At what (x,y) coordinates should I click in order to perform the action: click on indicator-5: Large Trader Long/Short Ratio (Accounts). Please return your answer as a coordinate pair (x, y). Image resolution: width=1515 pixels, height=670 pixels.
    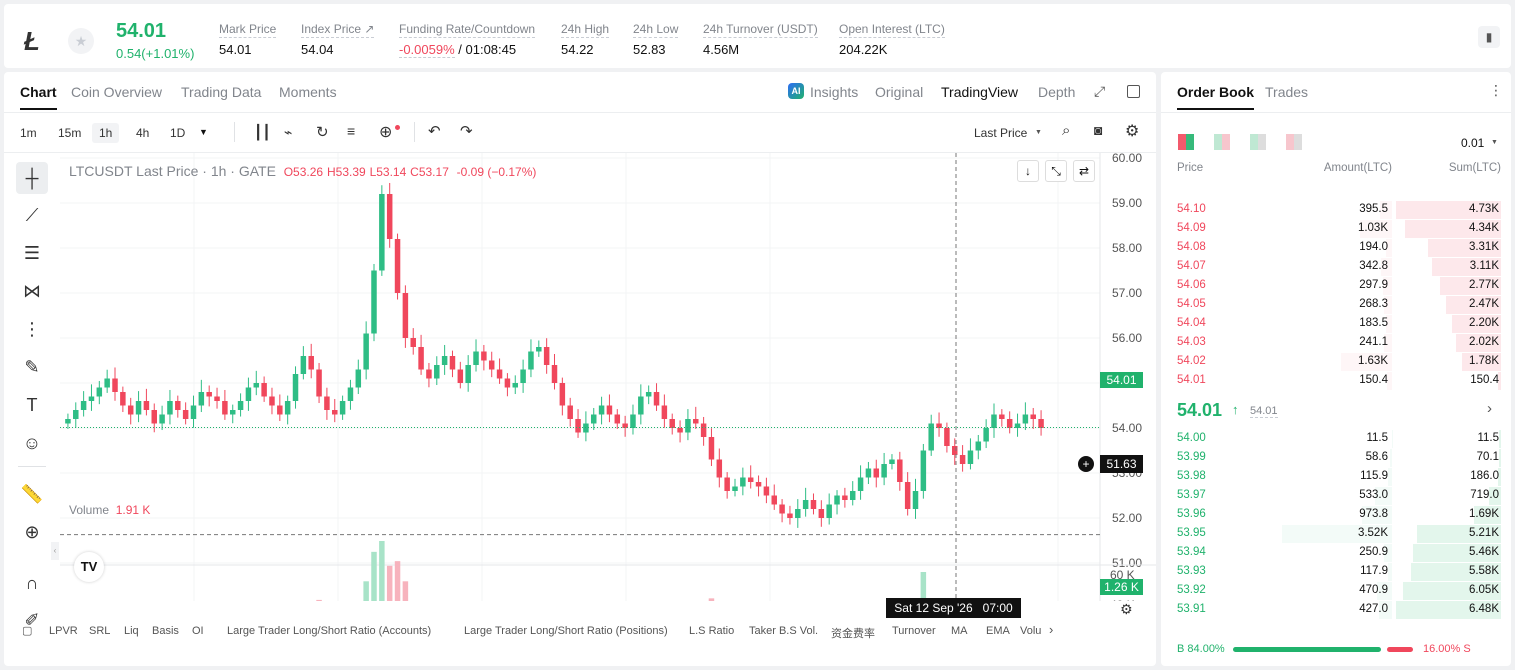
    Looking at the image, I should click on (329, 631).